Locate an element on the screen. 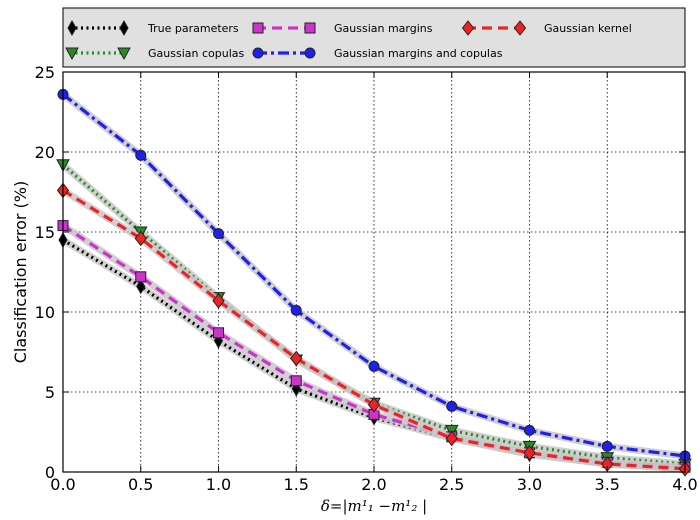 Image resolution: width=700 pixels, height=520 pixels. x-tick-label: 3.5 is located at coordinates (607, 484).